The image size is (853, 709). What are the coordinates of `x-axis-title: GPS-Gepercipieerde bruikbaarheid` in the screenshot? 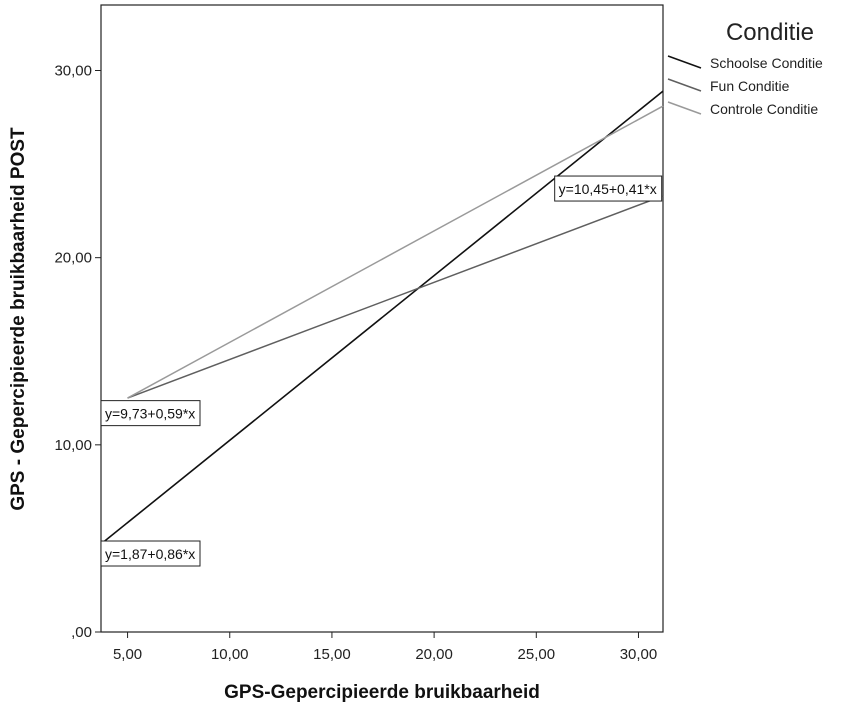 It's located at (382, 692).